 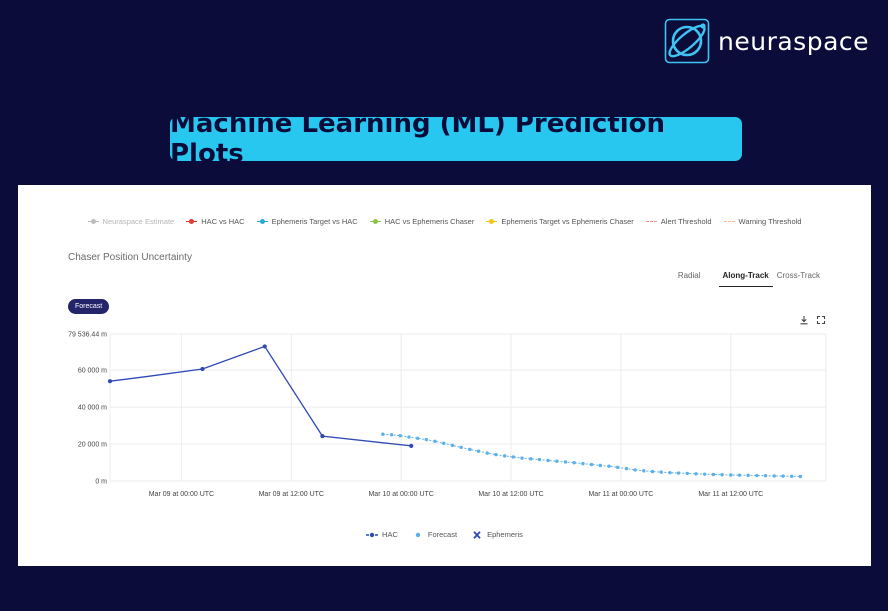 I want to click on y-tick-label: 60 000 m, so click(x=92, y=371).